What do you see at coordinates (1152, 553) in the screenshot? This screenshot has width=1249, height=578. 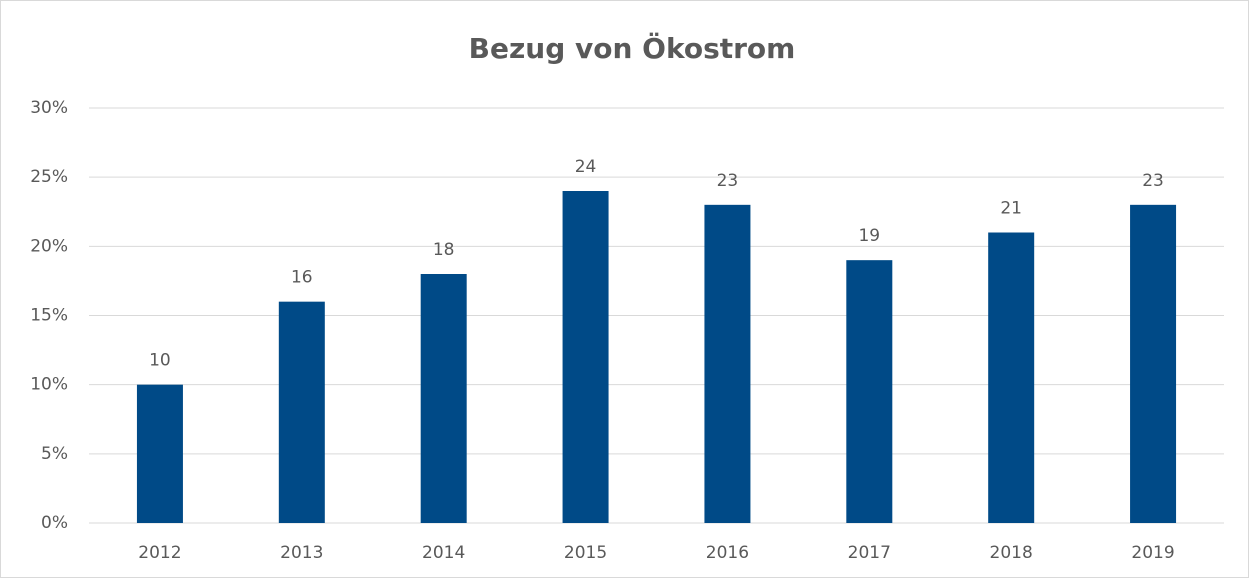 I see `x-tick-label: 2019` at bounding box center [1152, 553].